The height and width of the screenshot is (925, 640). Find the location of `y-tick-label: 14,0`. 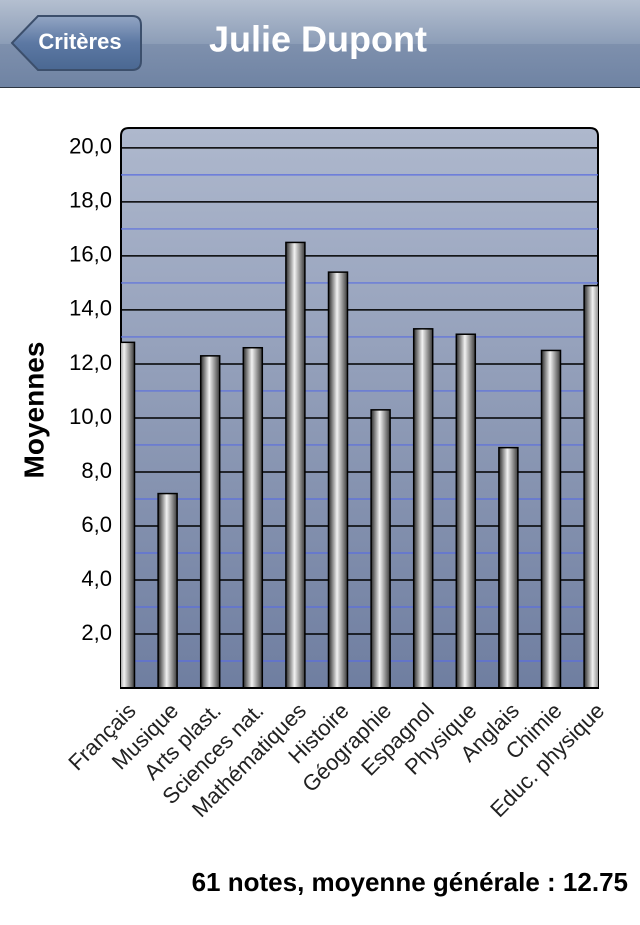

y-tick-label: 14,0 is located at coordinates (90, 308).